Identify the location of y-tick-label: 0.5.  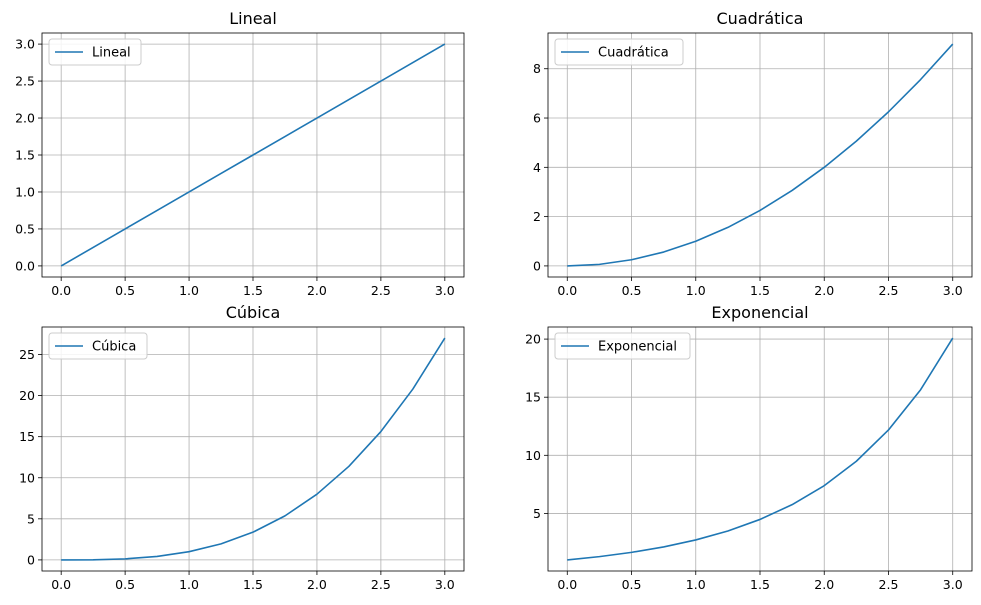
(25, 228).